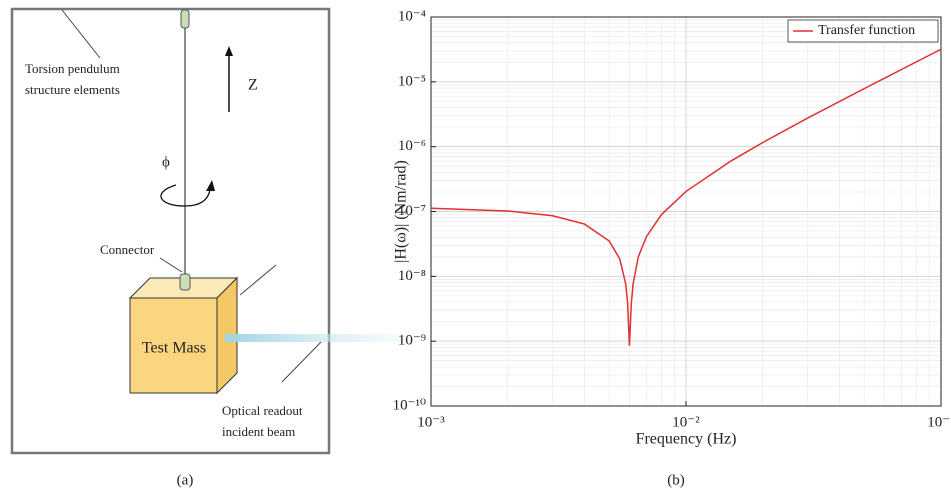 The height and width of the screenshot is (496, 951). I want to click on top-clamp, so click(185, 19).